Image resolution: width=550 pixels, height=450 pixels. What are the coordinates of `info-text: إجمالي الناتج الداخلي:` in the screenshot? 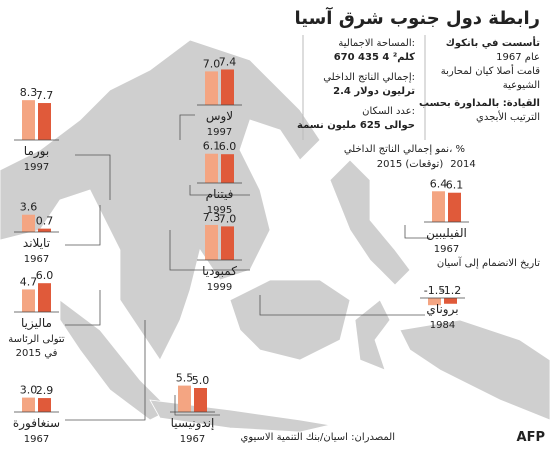 It's located at (369, 77).